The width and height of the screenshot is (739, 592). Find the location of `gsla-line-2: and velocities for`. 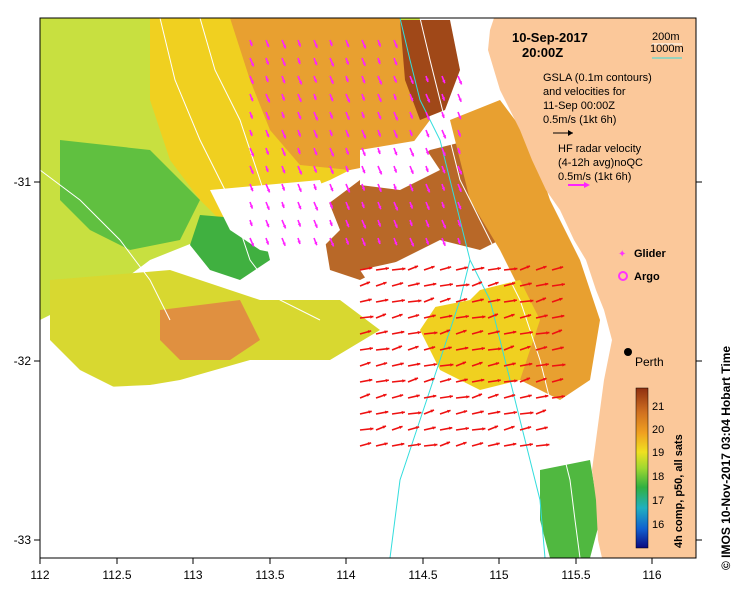

gsla-line-2: and velocities for is located at coordinates (584, 92).